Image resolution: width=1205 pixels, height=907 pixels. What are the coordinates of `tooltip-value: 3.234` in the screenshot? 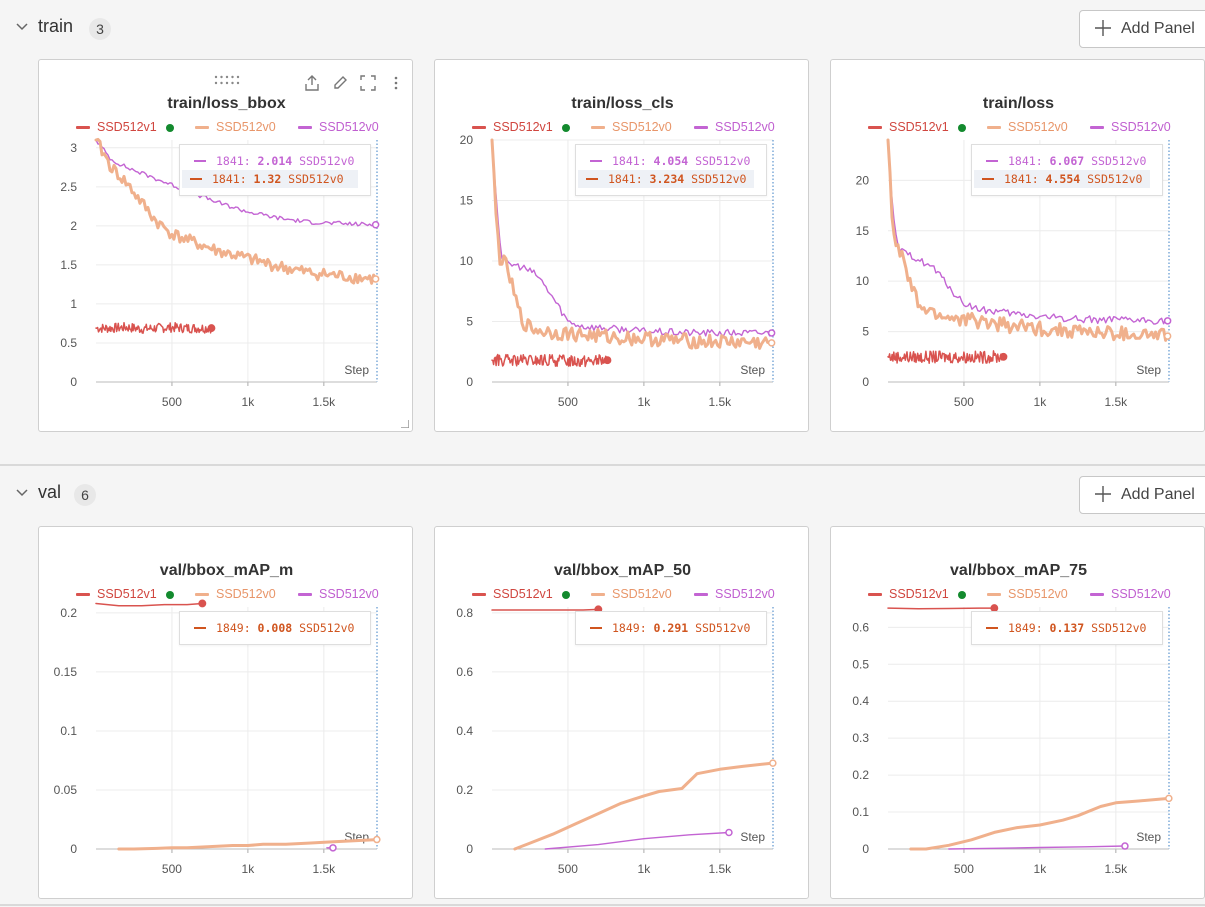 It's located at (667, 179).